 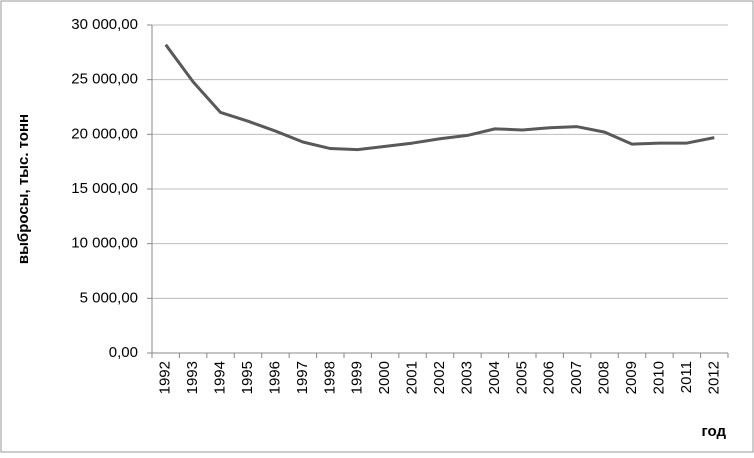 What do you see at coordinates (384, 377) in the screenshot?
I see `x-tick-label: 2000` at bounding box center [384, 377].